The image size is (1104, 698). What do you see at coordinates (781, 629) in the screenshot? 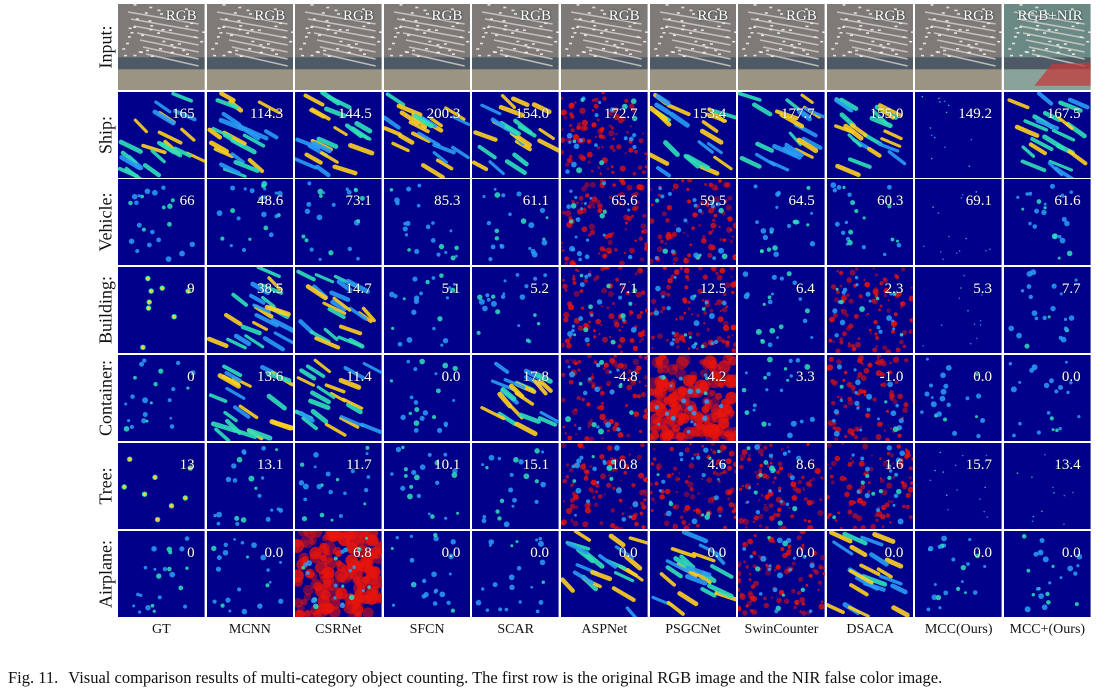
I see `method-label: SwinCounter` at bounding box center [781, 629].